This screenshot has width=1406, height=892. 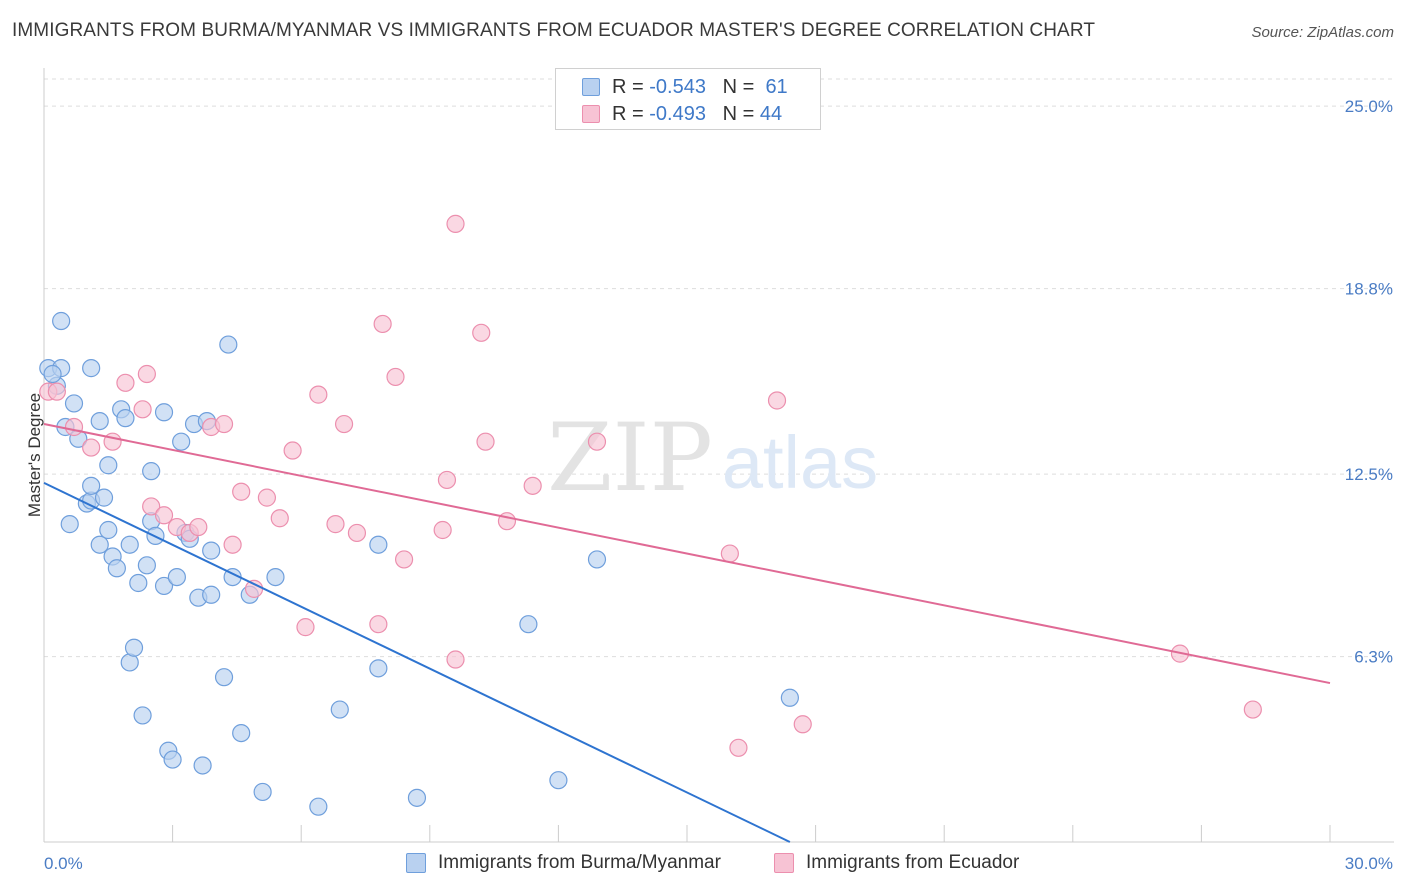 I want to click on bottom-legend-swatch-ecuador, so click(x=784, y=863).